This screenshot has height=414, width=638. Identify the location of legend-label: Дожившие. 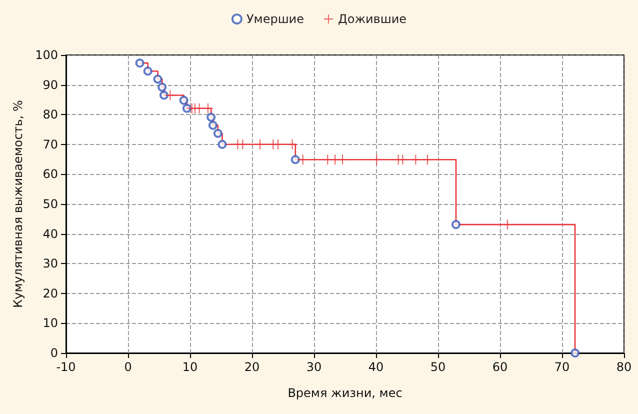
(372, 19).